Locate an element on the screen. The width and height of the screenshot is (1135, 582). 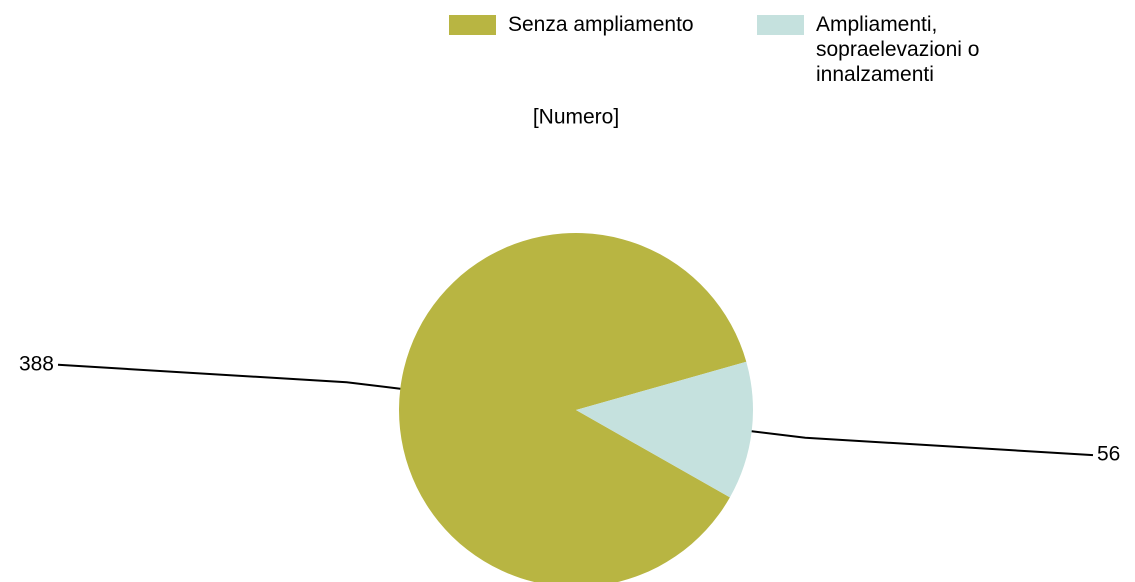
legend-item: Senza ampliamento is located at coordinates (599, 24).